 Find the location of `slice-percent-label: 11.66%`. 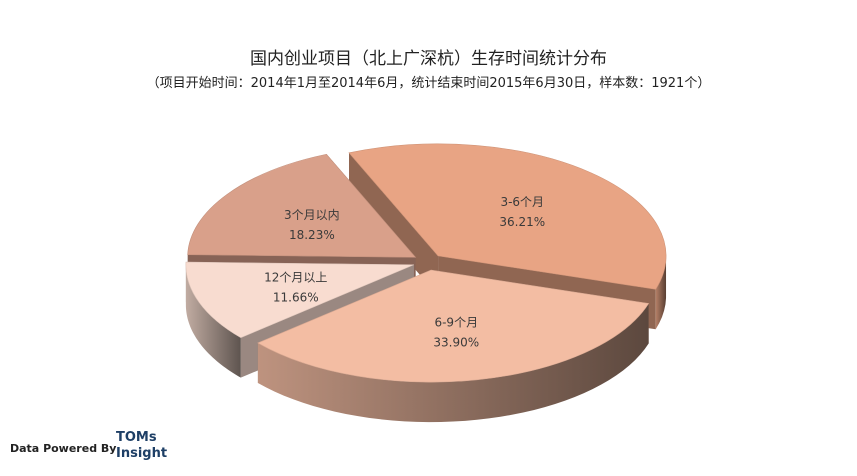

slice-percent-label: 11.66% is located at coordinates (296, 297).